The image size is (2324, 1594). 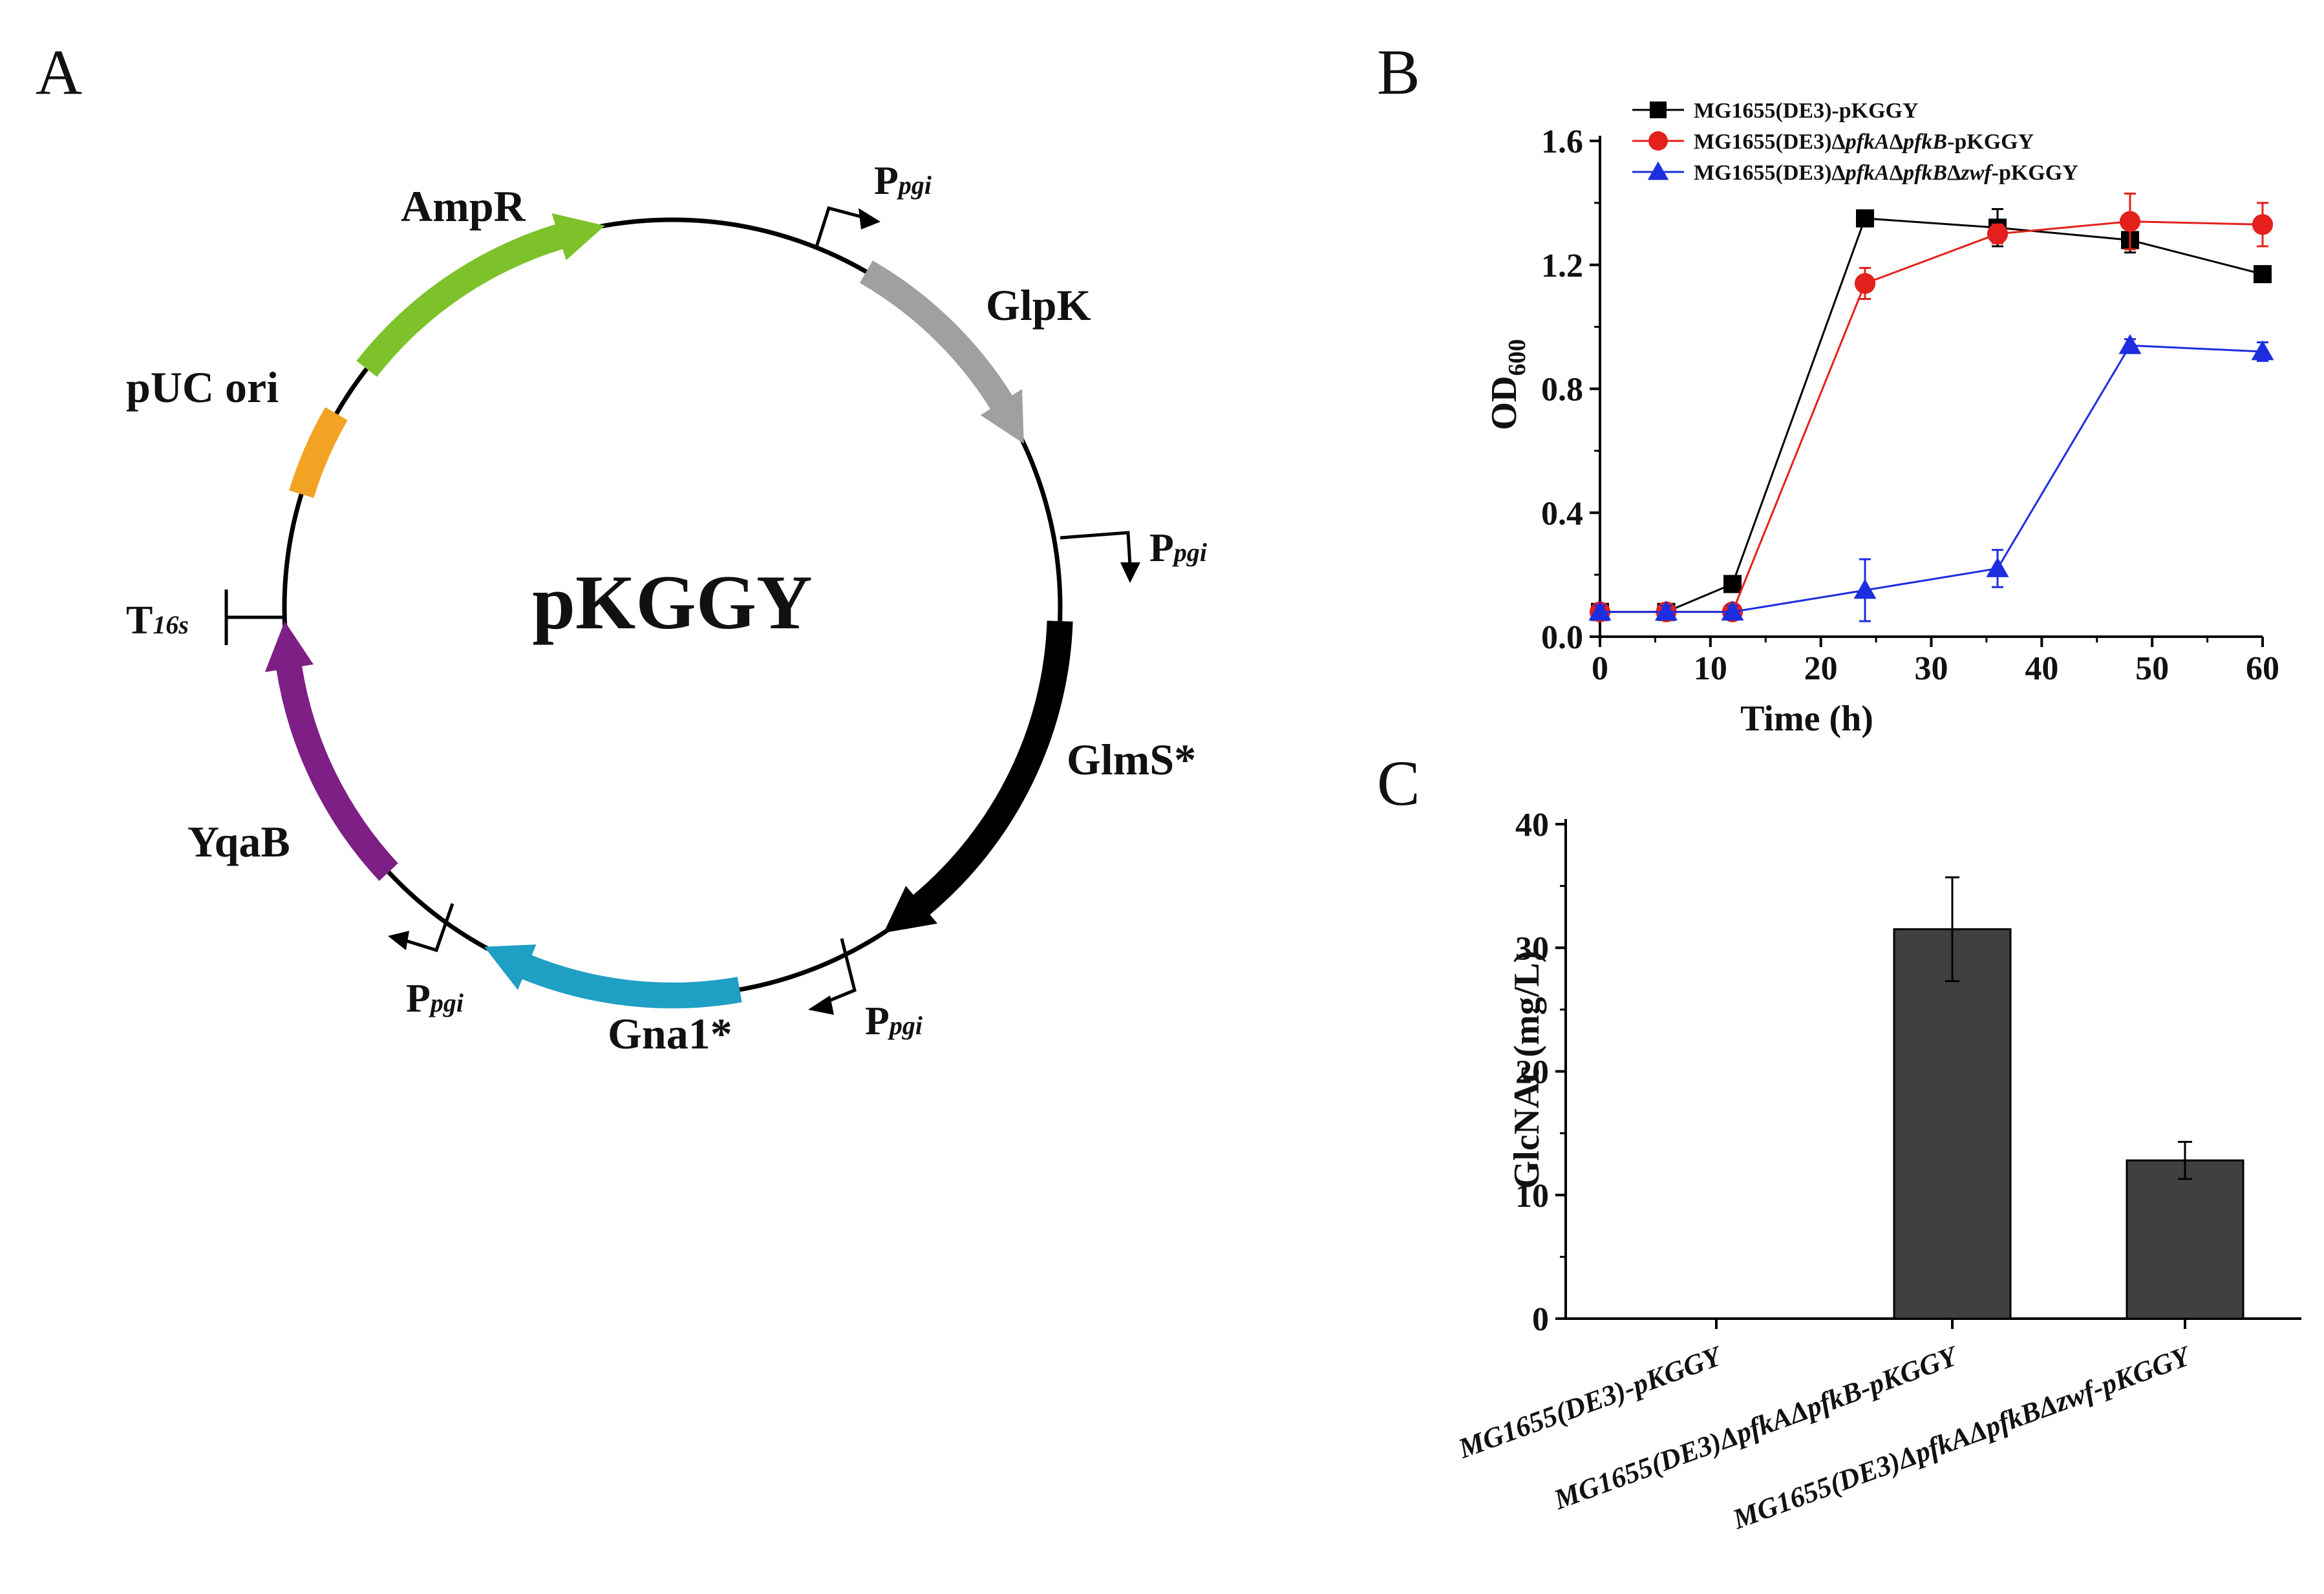 What do you see at coordinates (1532, 948) in the screenshot?
I see `glcnac-y-tick-label: 30` at bounding box center [1532, 948].